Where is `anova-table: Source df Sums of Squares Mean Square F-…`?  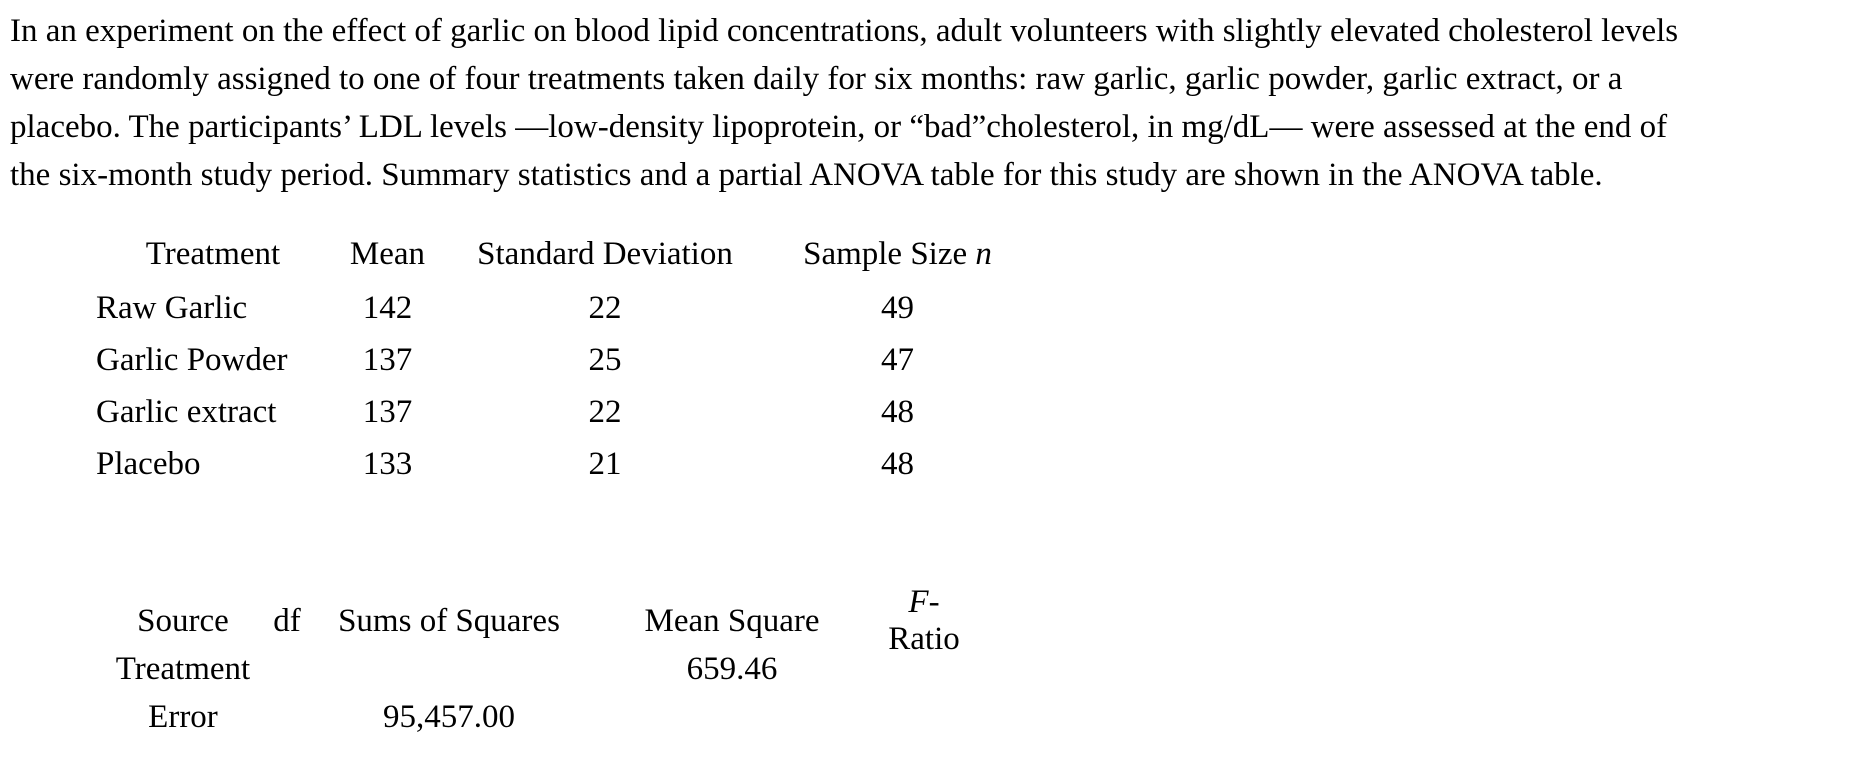
anova-table: Source df Sums of Squares Mean Square F-… is located at coordinates (537, 662).